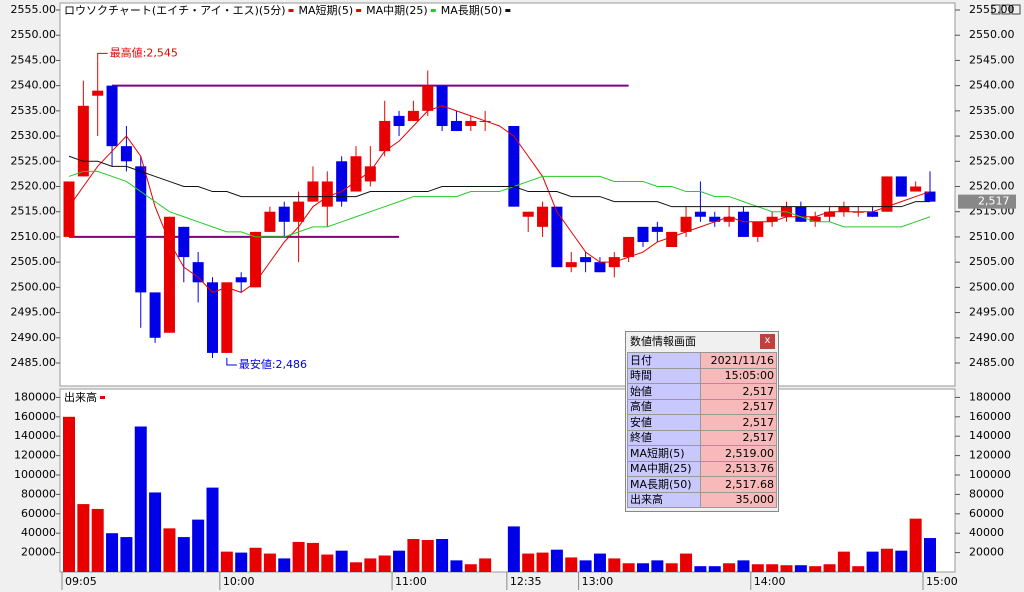  What do you see at coordinates (767, 341) in the screenshot?
I see `close-button: x` at bounding box center [767, 341].